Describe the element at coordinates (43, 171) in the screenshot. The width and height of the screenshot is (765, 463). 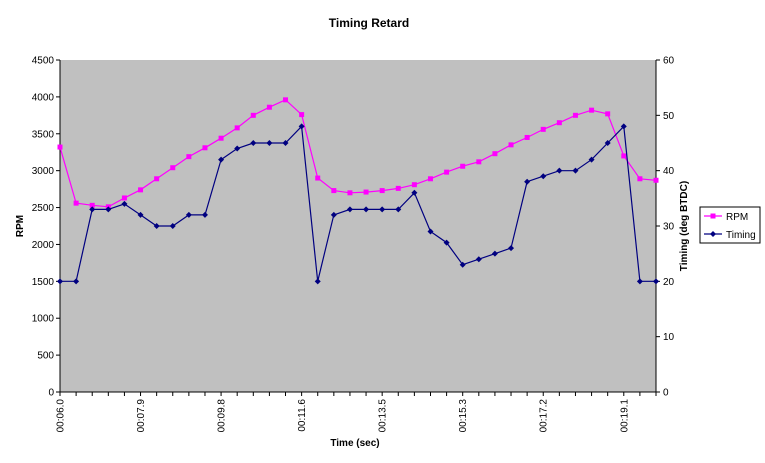
I see `left-tick-label: 3000` at that location.